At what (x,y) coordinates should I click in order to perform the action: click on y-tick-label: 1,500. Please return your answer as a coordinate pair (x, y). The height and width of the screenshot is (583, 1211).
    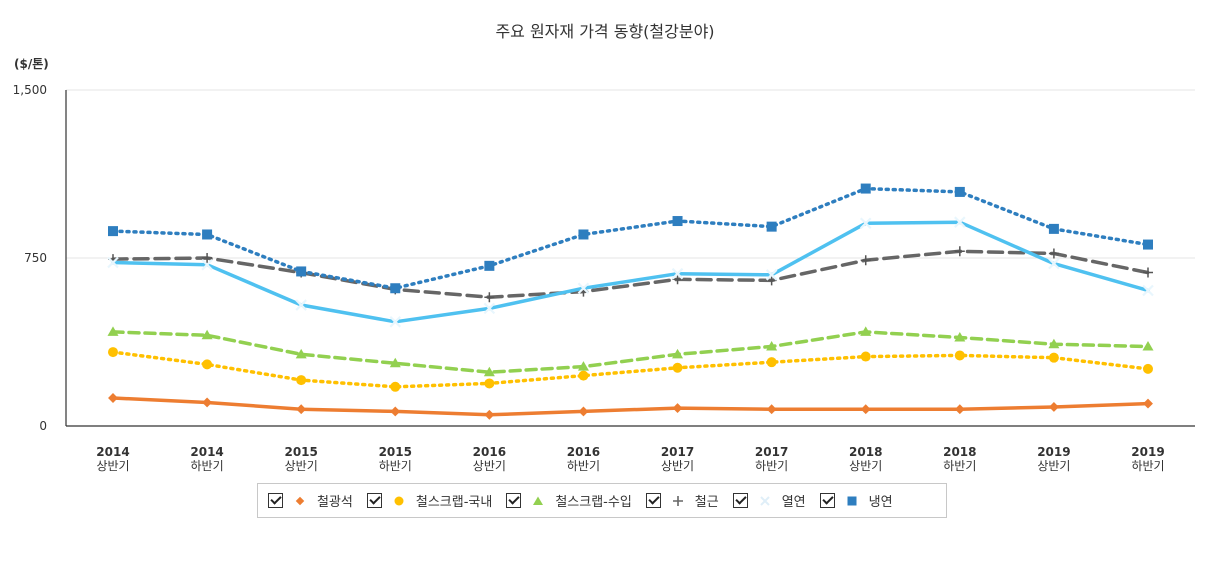
    Looking at the image, I should click on (30, 90).